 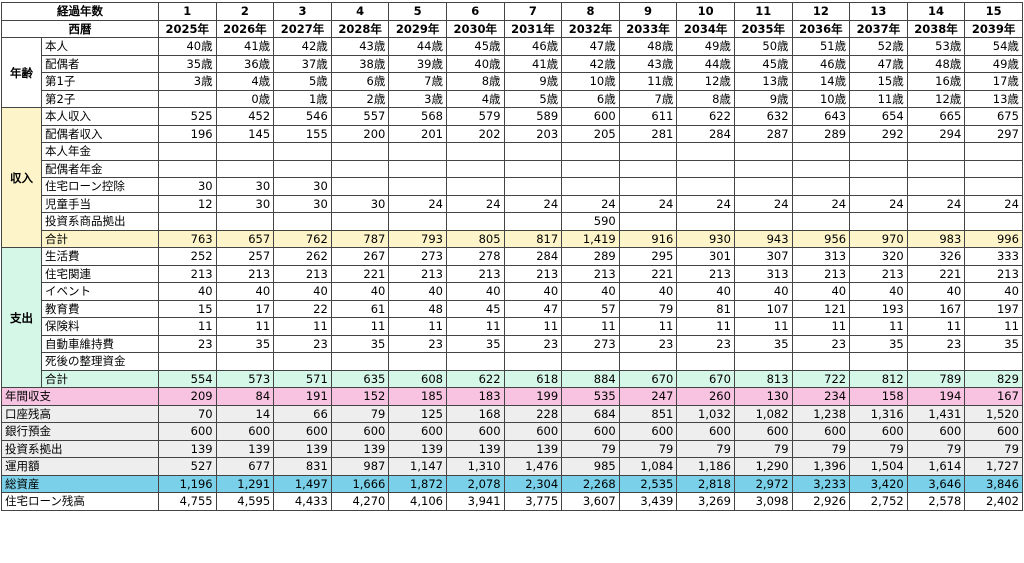 I want to click on age-row-cell: 39歳, so click(x=417, y=63).